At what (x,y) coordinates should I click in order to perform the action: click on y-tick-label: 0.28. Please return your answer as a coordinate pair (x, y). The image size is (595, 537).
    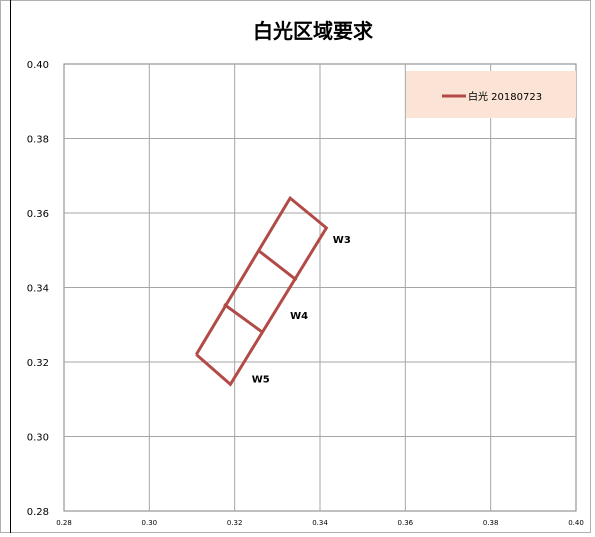
    Looking at the image, I should click on (38, 512).